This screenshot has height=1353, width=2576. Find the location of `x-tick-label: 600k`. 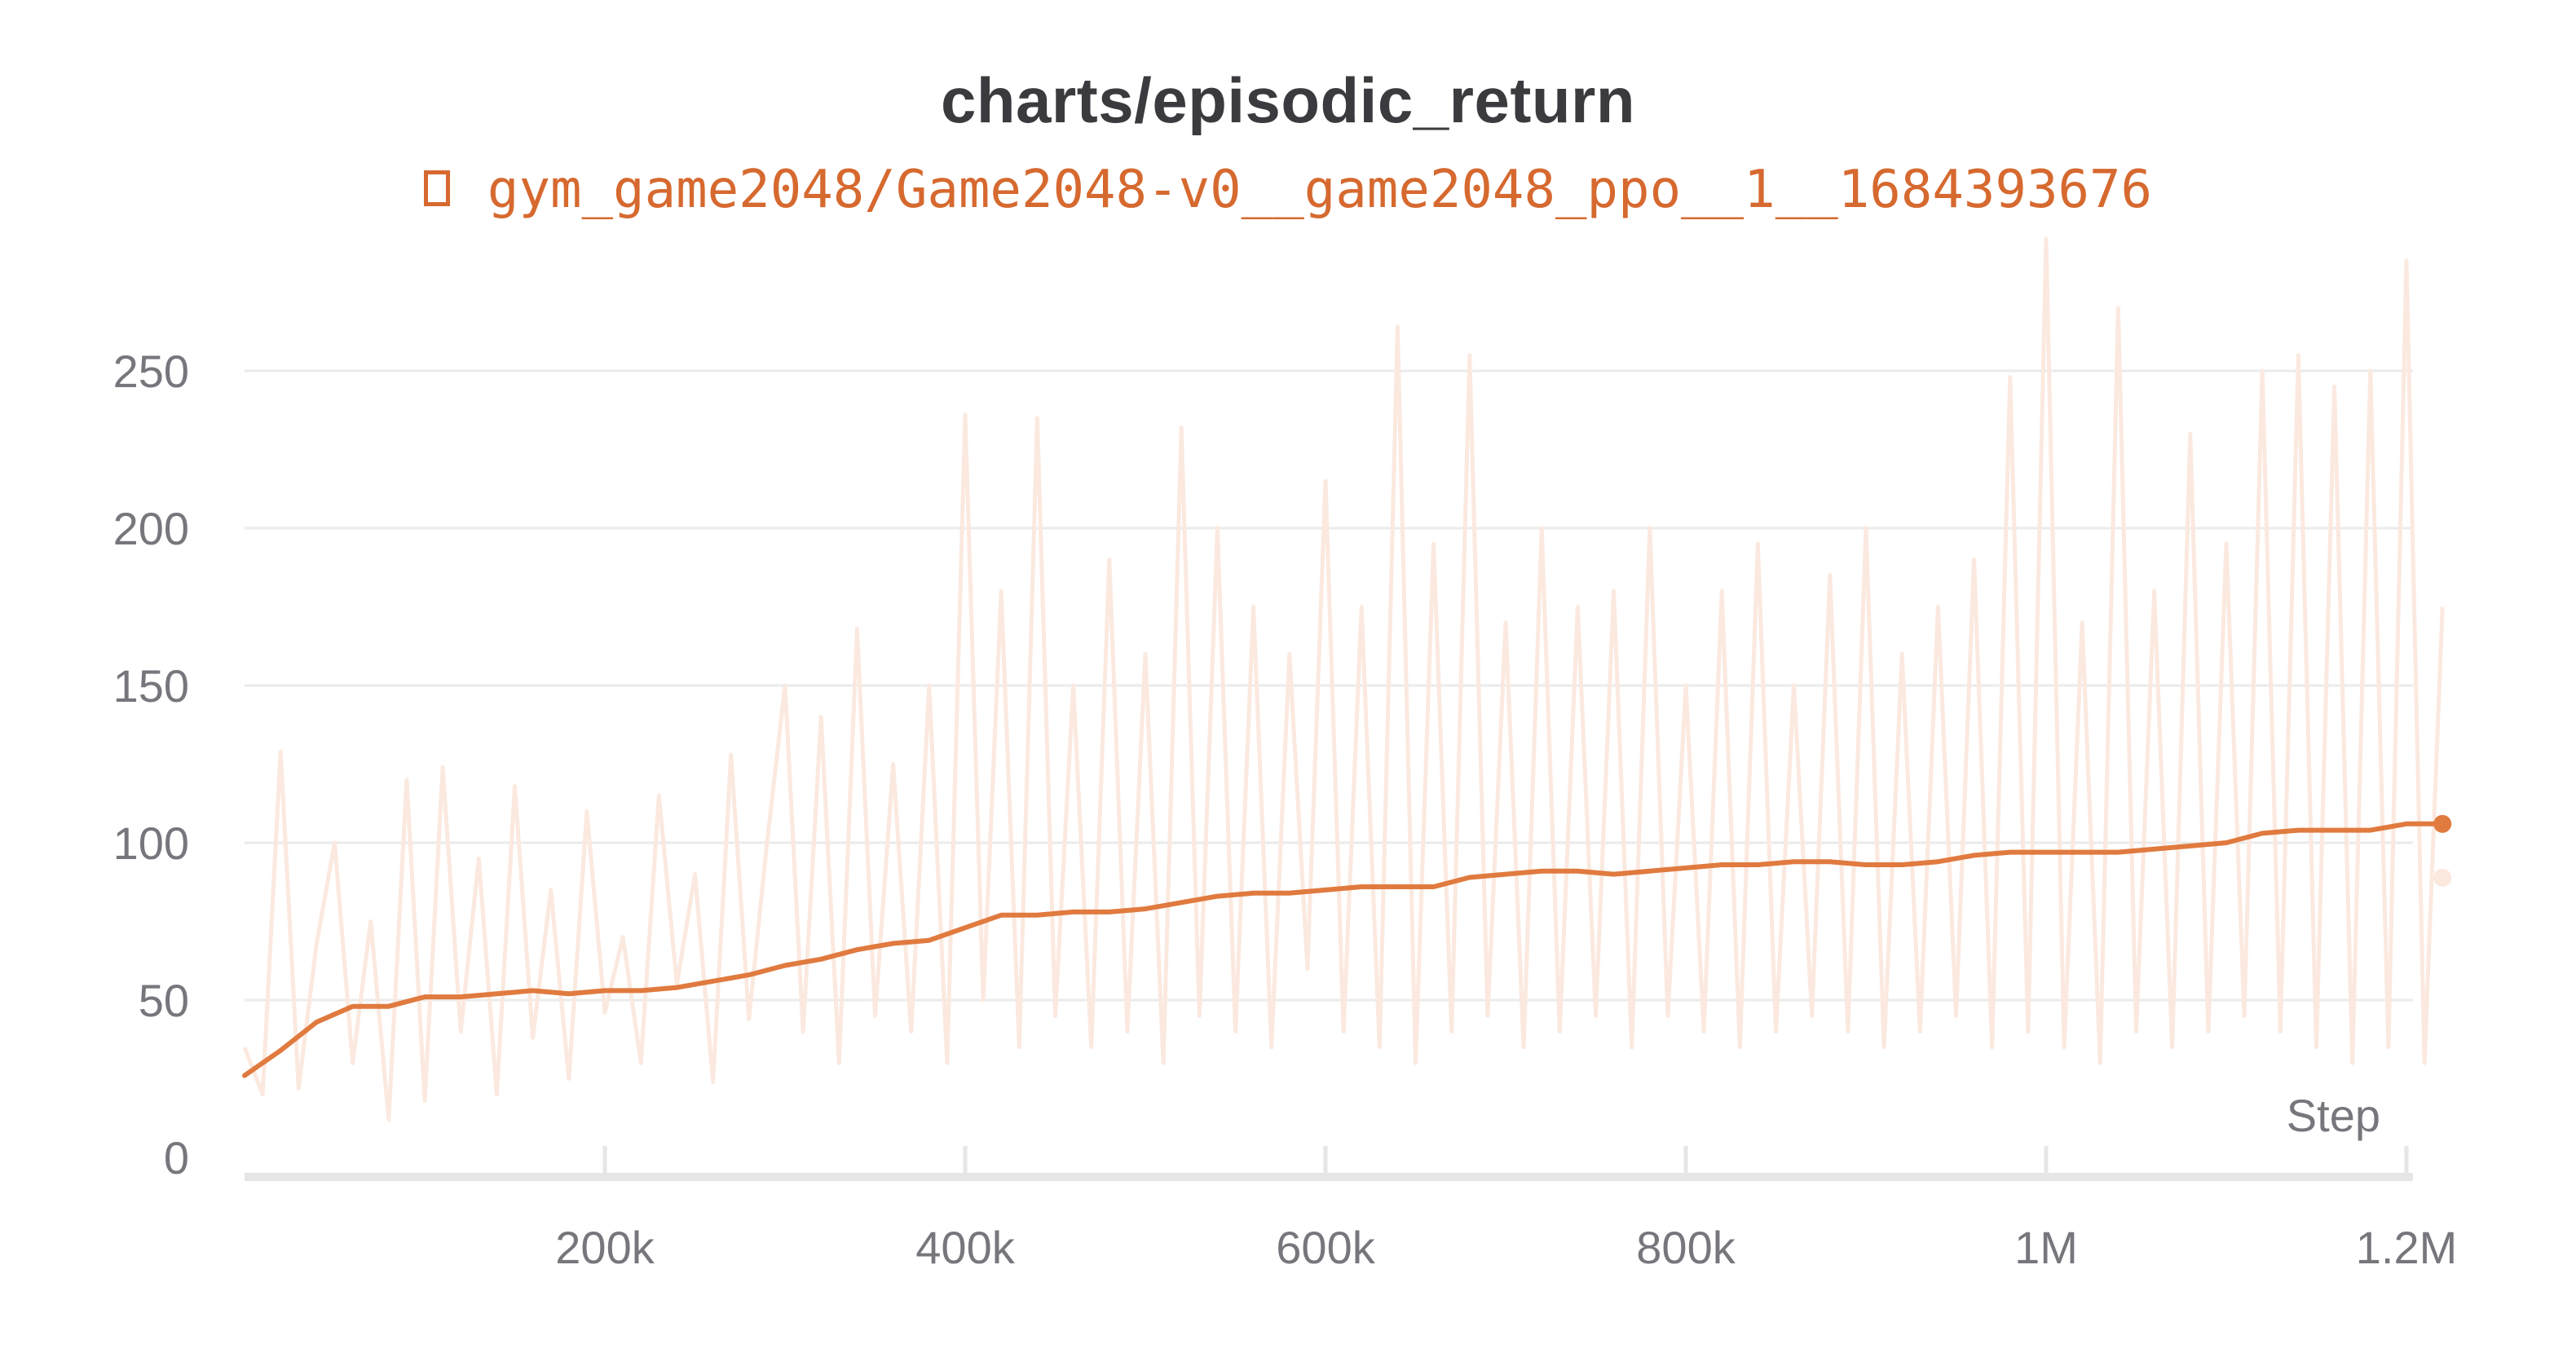

x-tick-label: 600k is located at coordinates (1325, 1247).